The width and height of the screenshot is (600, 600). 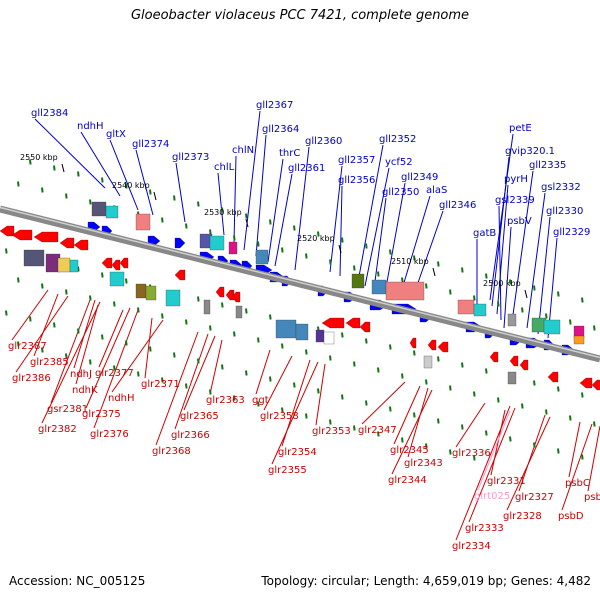 I want to click on reverse-gene-label: glr2368, so click(x=171, y=451).